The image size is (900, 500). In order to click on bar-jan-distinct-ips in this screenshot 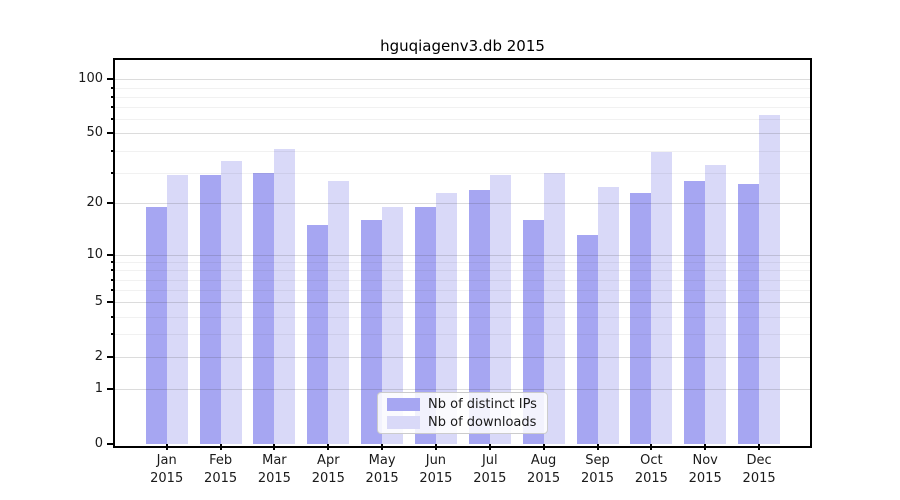, I will do `click(156, 325)`.